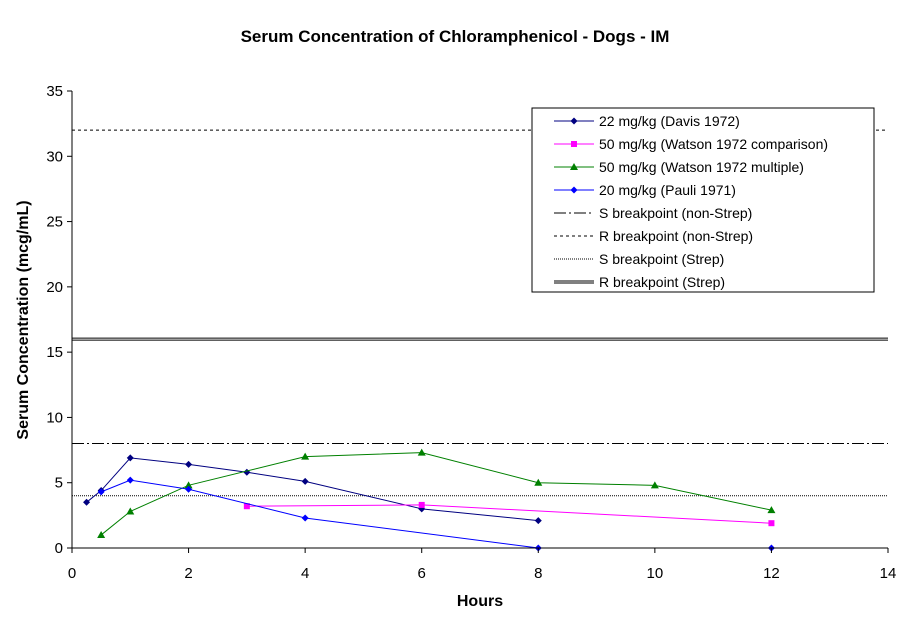 This screenshot has width=911, height=623. I want to click on x-tick-label: 8, so click(538, 573).